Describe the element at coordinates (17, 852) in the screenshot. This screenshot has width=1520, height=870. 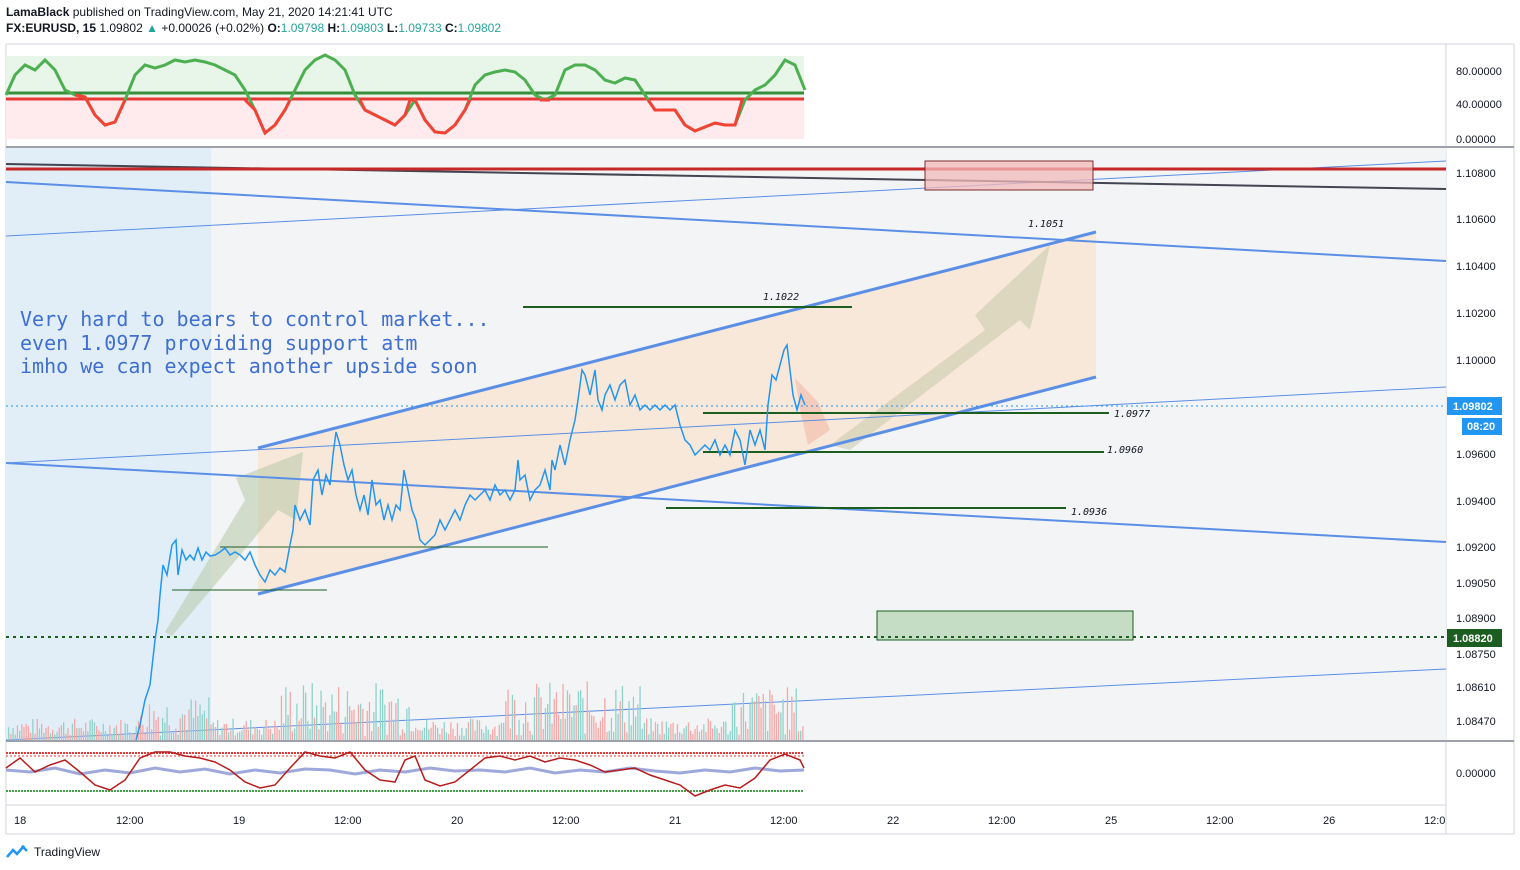
I see `tradingview-logo-icon` at that location.